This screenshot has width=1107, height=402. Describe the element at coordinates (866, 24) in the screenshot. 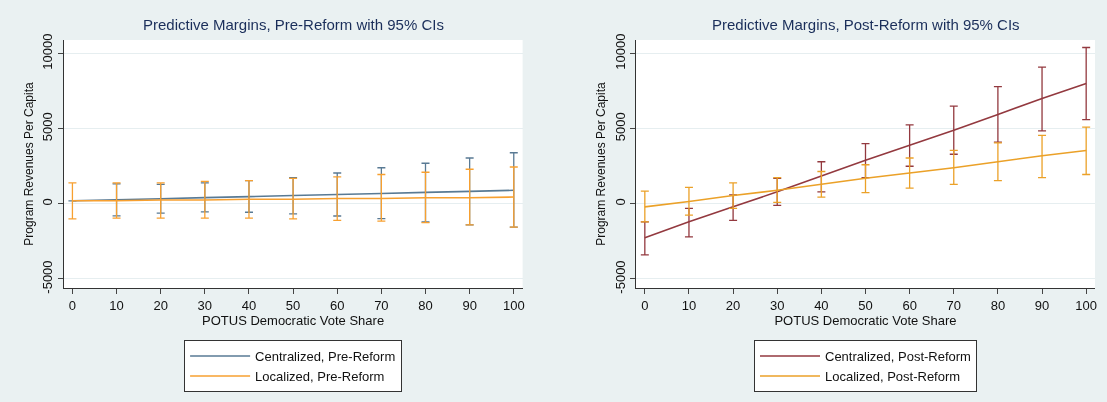

I see `chart-title: Predictive Margins, Post-Reform with 95% CIs` at that location.